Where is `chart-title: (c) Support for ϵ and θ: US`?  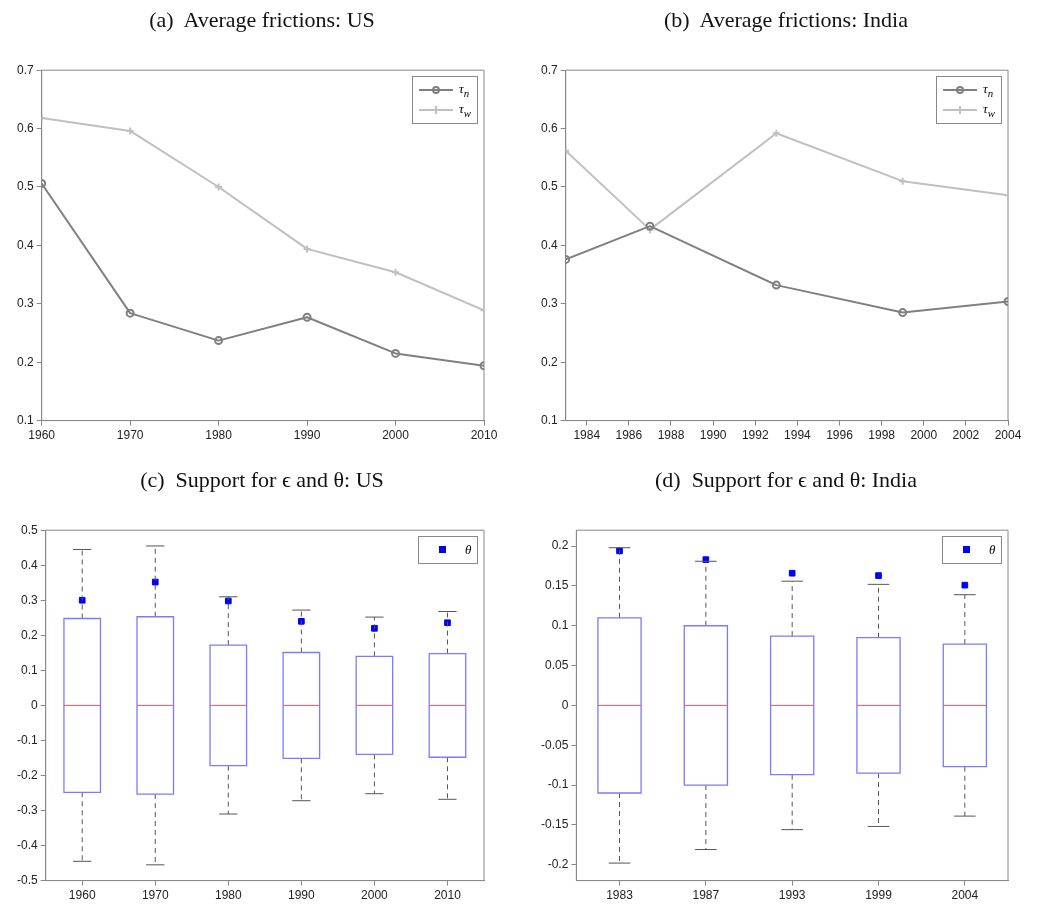 chart-title: (c) Support for ϵ and θ: US is located at coordinates (262, 480).